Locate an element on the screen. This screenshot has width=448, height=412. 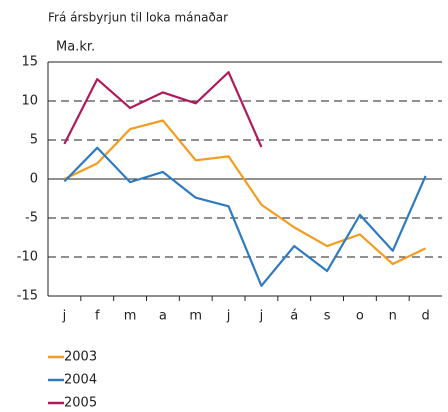
x-tick-label: n is located at coordinates (393, 316).